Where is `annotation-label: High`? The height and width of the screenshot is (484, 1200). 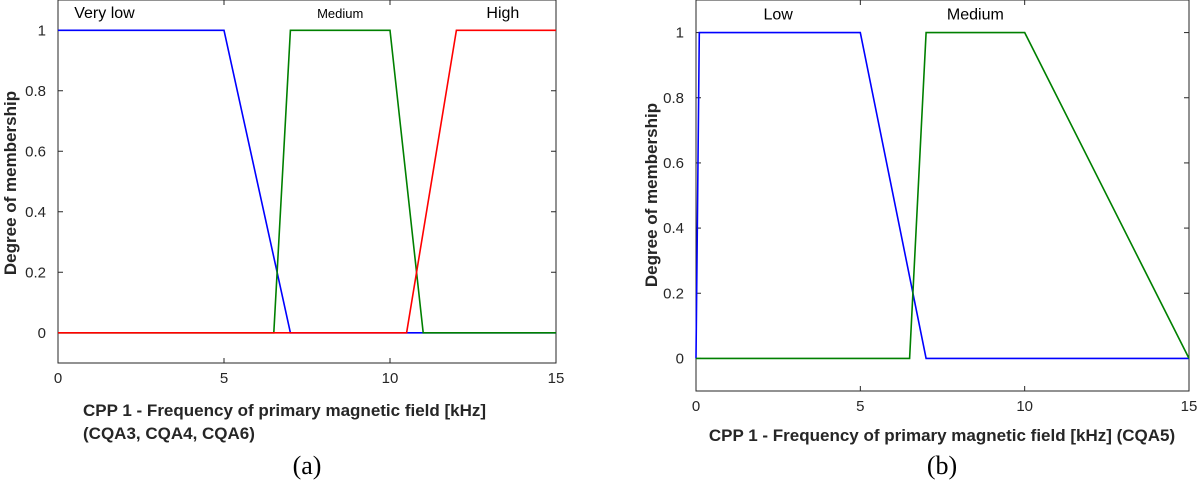
annotation-label: High is located at coordinates (502, 13).